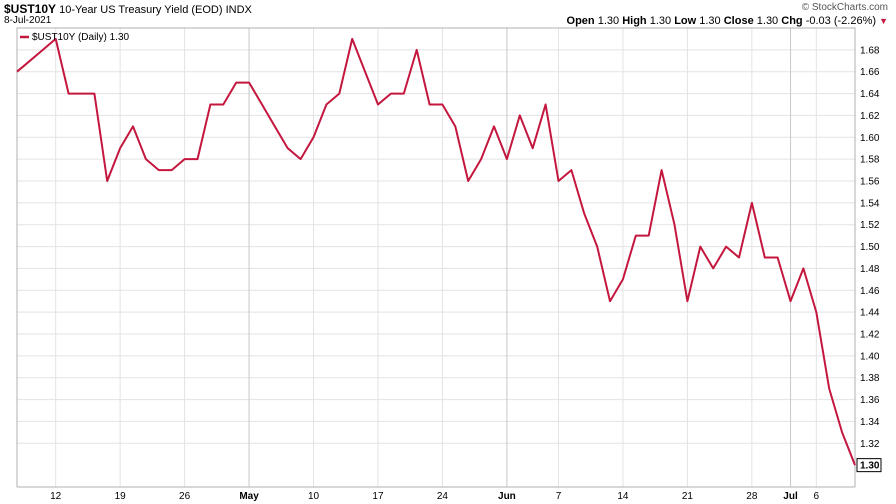 The height and width of the screenshot is (504, 896). Describe the element at coordinates (792, 21) in the screenshot. I see `chg-label: Chg` at that location.